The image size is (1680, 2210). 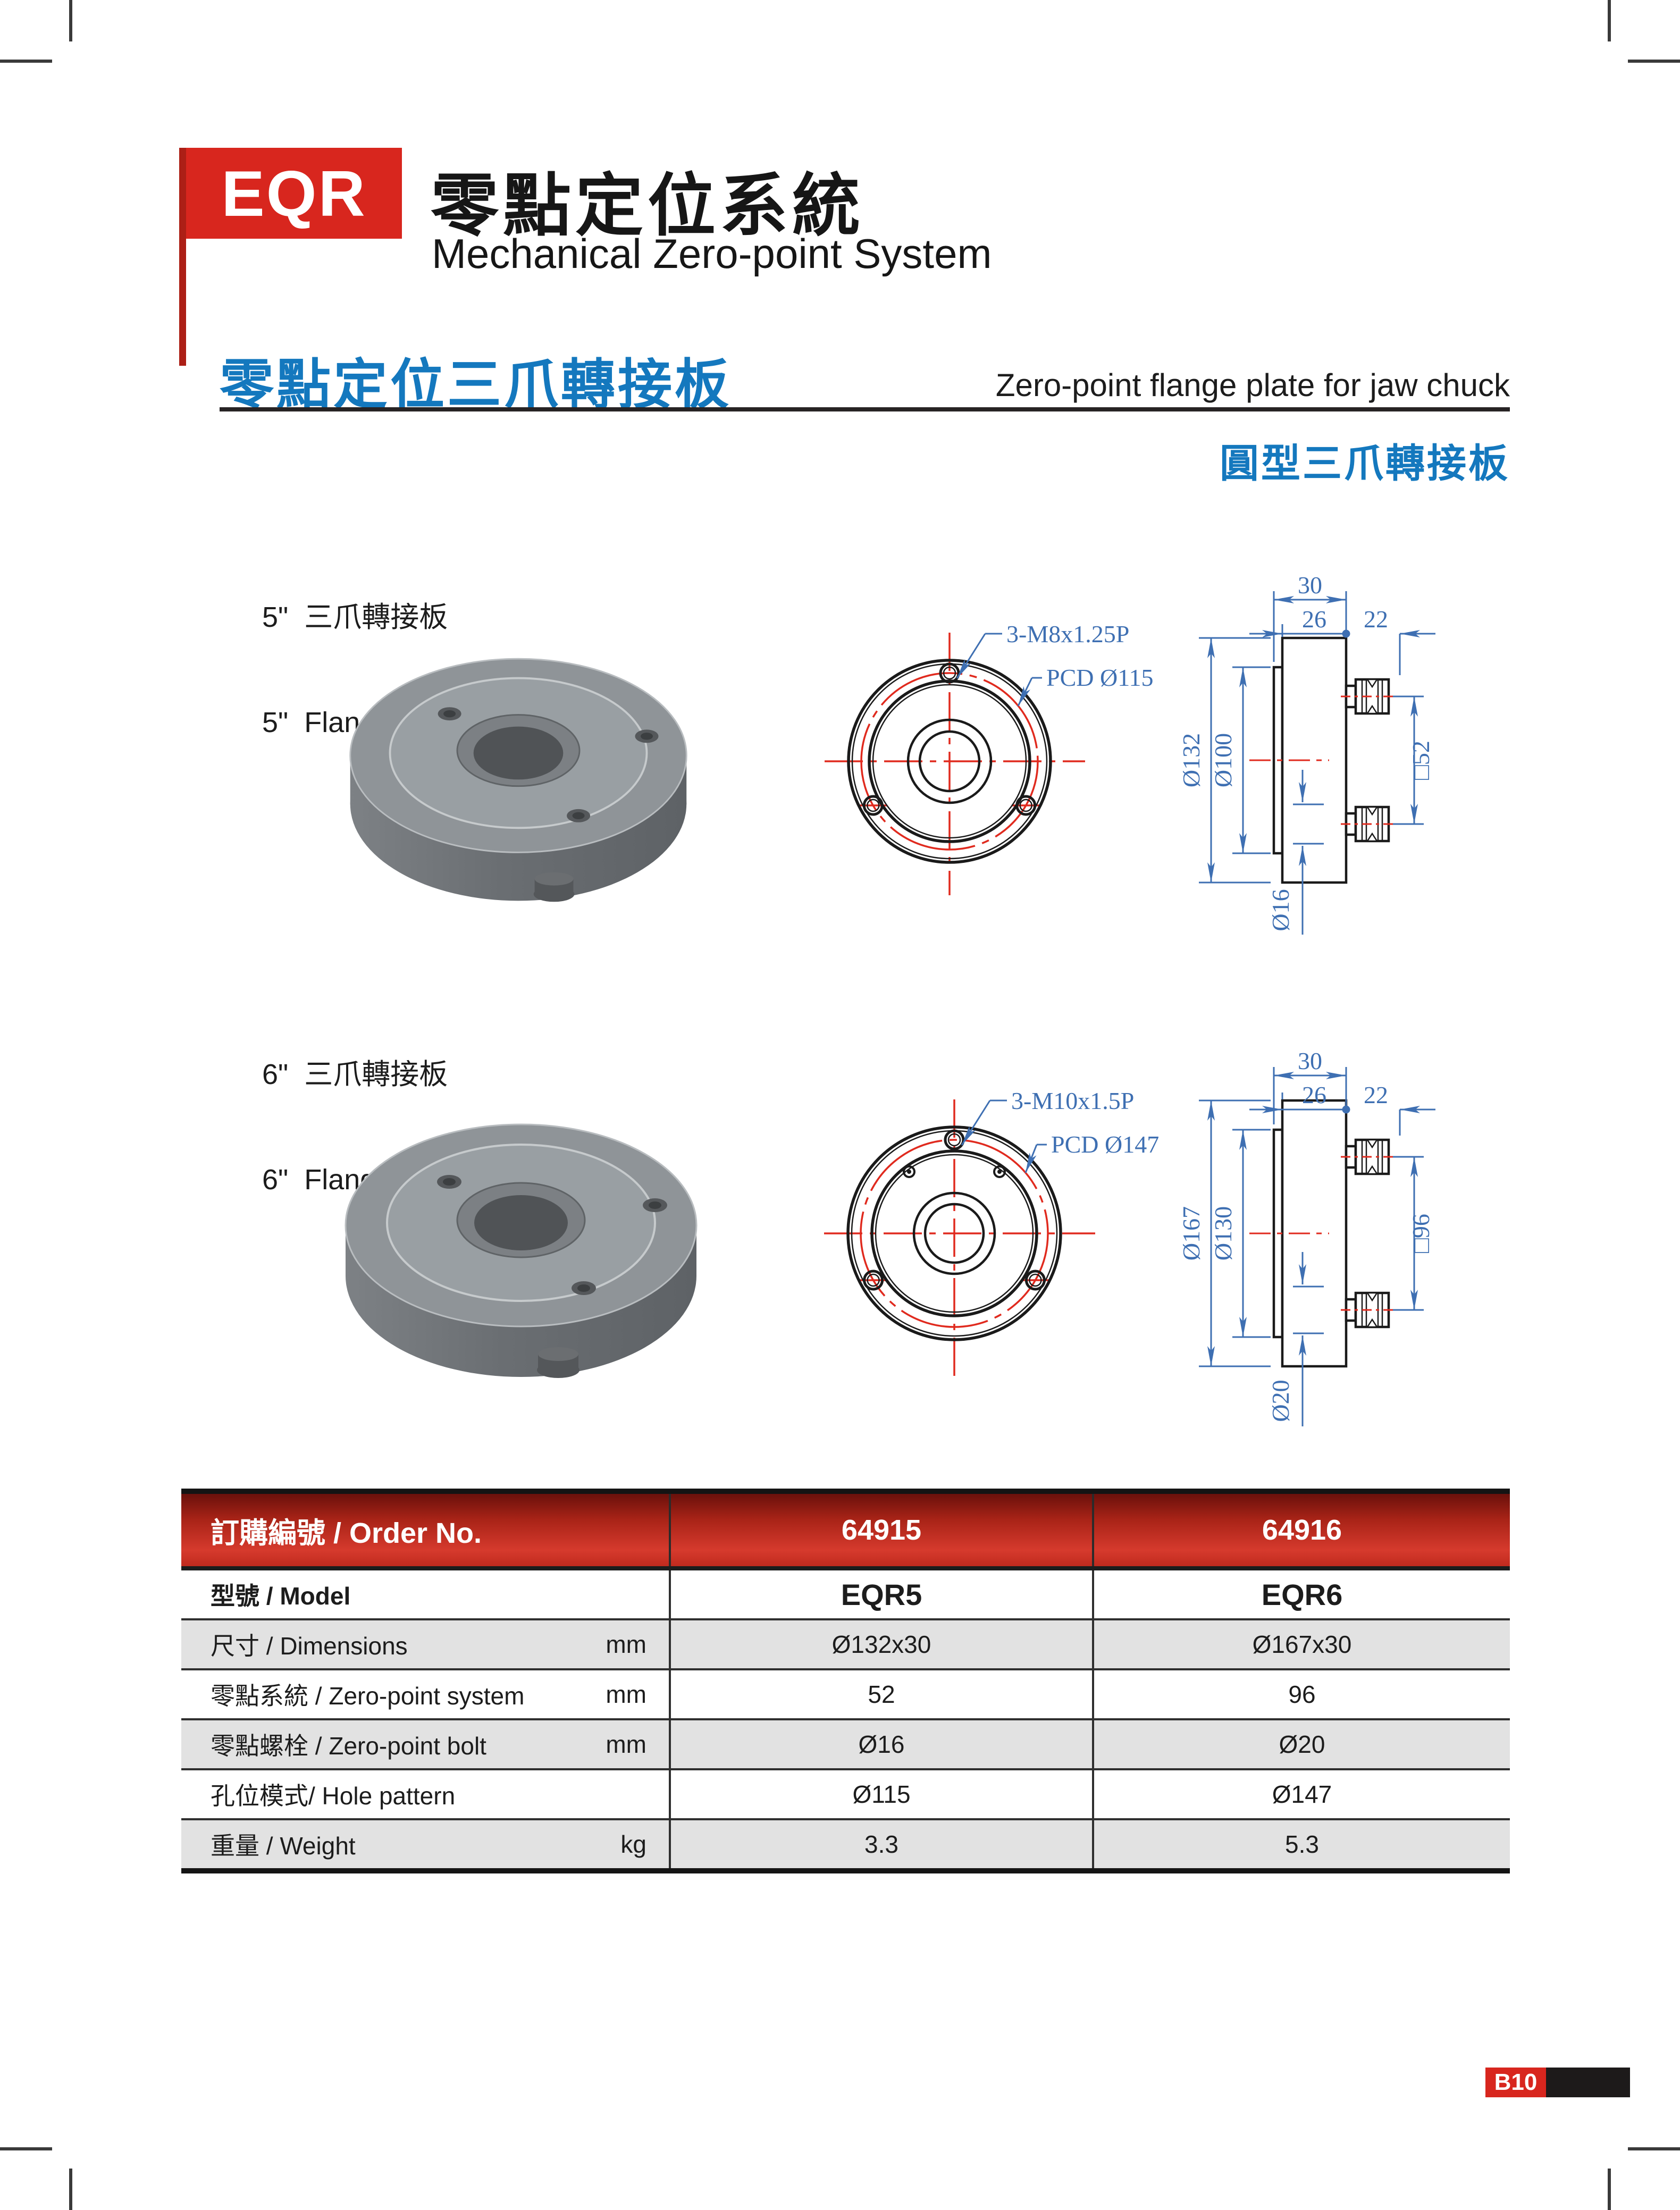 I want to click on drawing-side-view-5in: 30 26 22 Ø132 Ø100 □52 Ø16, so click(x=1306, y=753).